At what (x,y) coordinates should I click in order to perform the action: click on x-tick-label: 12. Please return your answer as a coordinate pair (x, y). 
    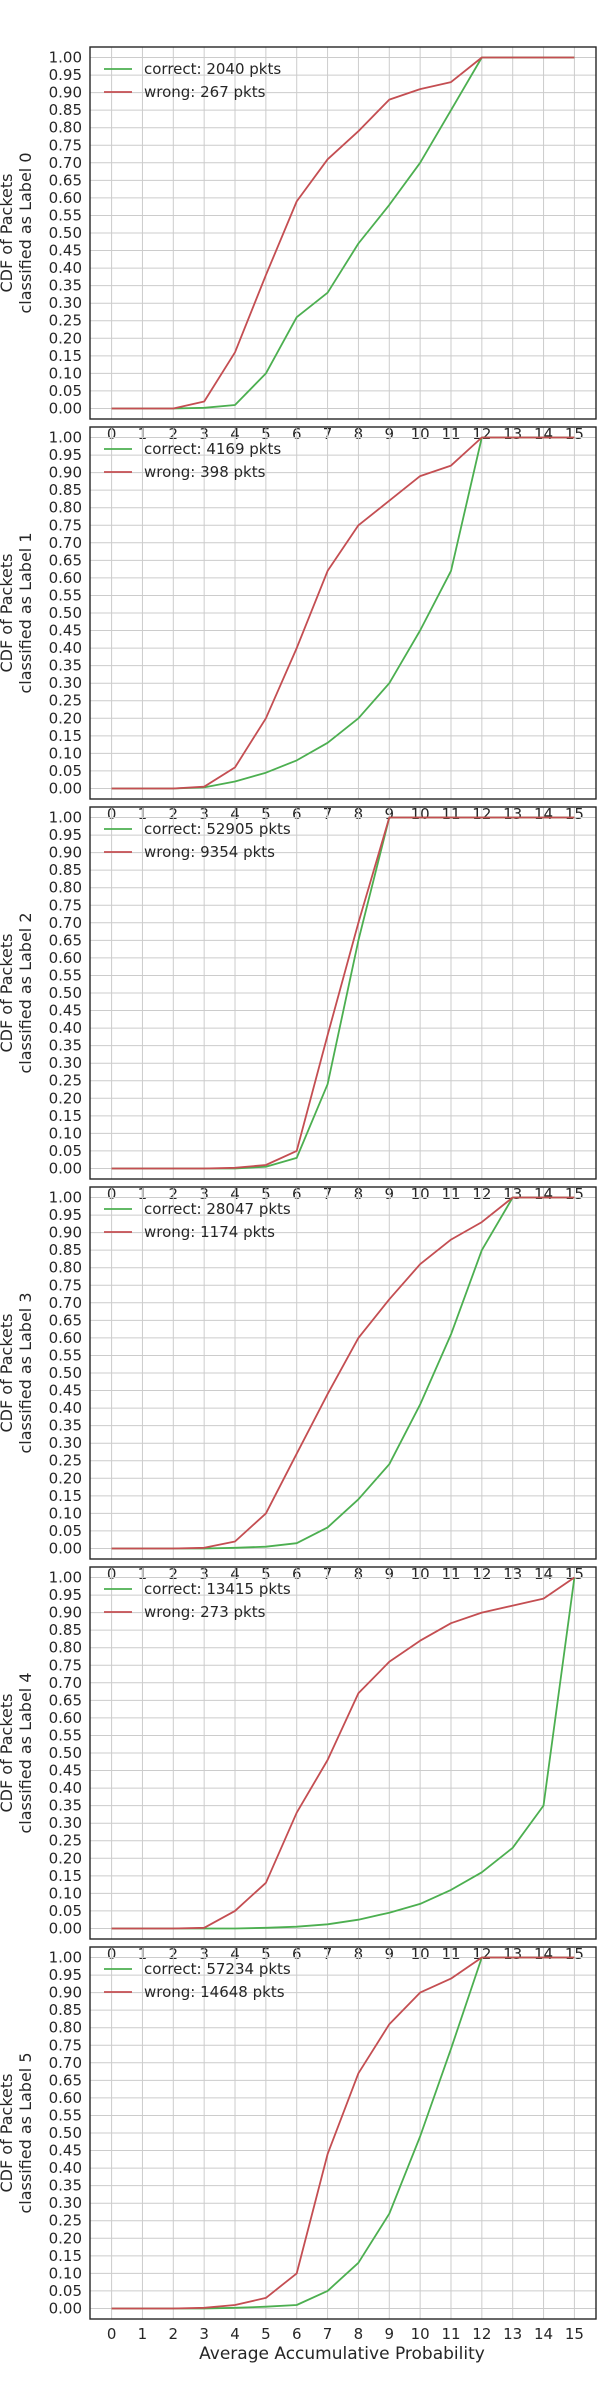
    Looking at the image, I should click on (481, 2334).